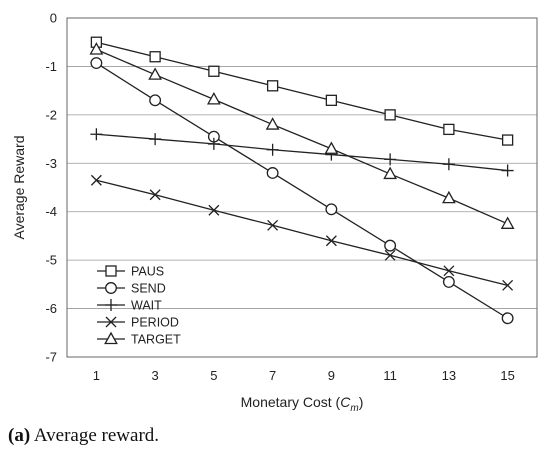 This screenshot has height=456, width=550. I want to click on x-axis-title: Monetary Cost (Cm), so click(302, 404).